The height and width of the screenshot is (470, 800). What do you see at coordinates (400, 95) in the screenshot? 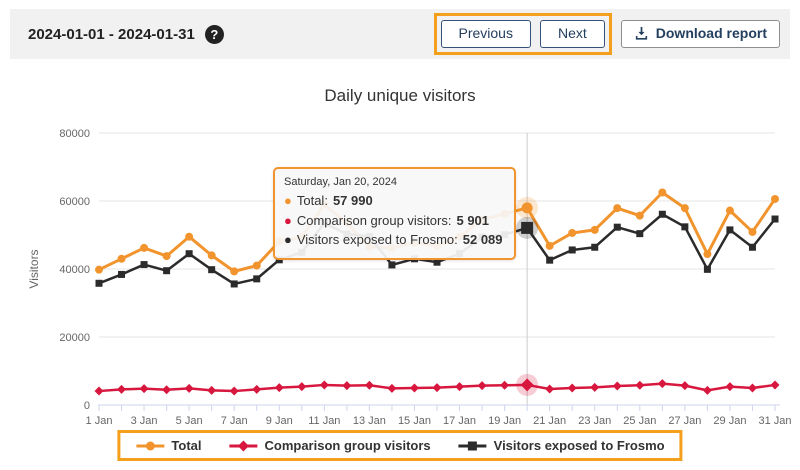
I see `chart-title: Daily unique visitors` at bounding box center [400, 95].